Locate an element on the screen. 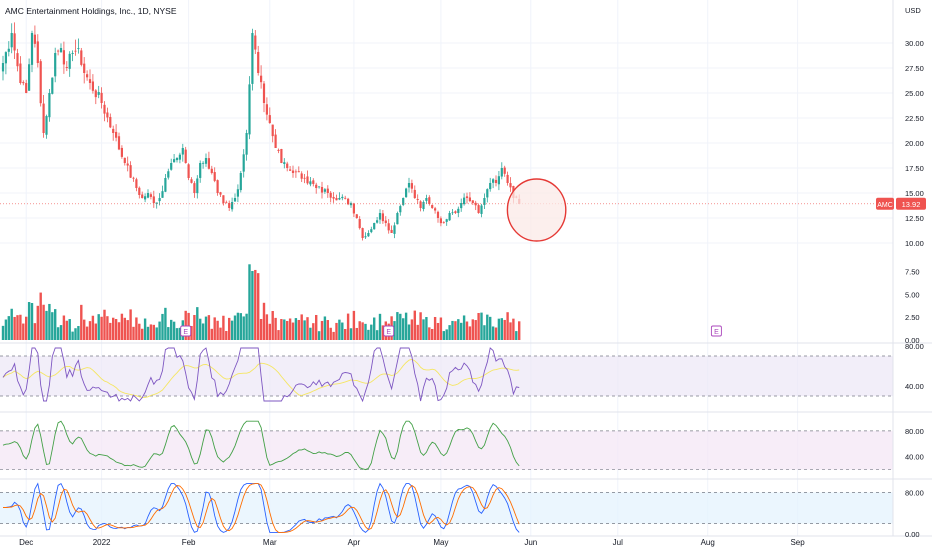 The height and width of the screenshot is (555, 932). highlight-ellipse is located at coordinates (536, 210).